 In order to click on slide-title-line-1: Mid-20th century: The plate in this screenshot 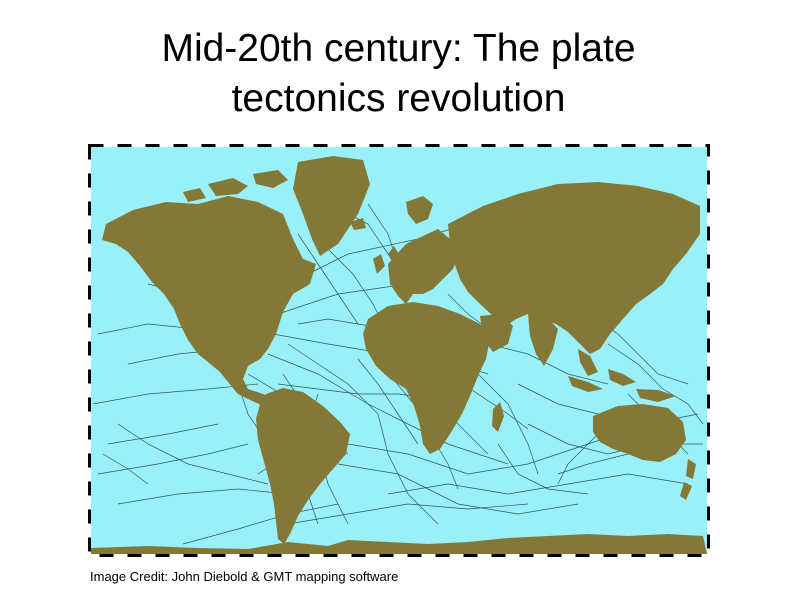, I will do `click(398, 48)`.